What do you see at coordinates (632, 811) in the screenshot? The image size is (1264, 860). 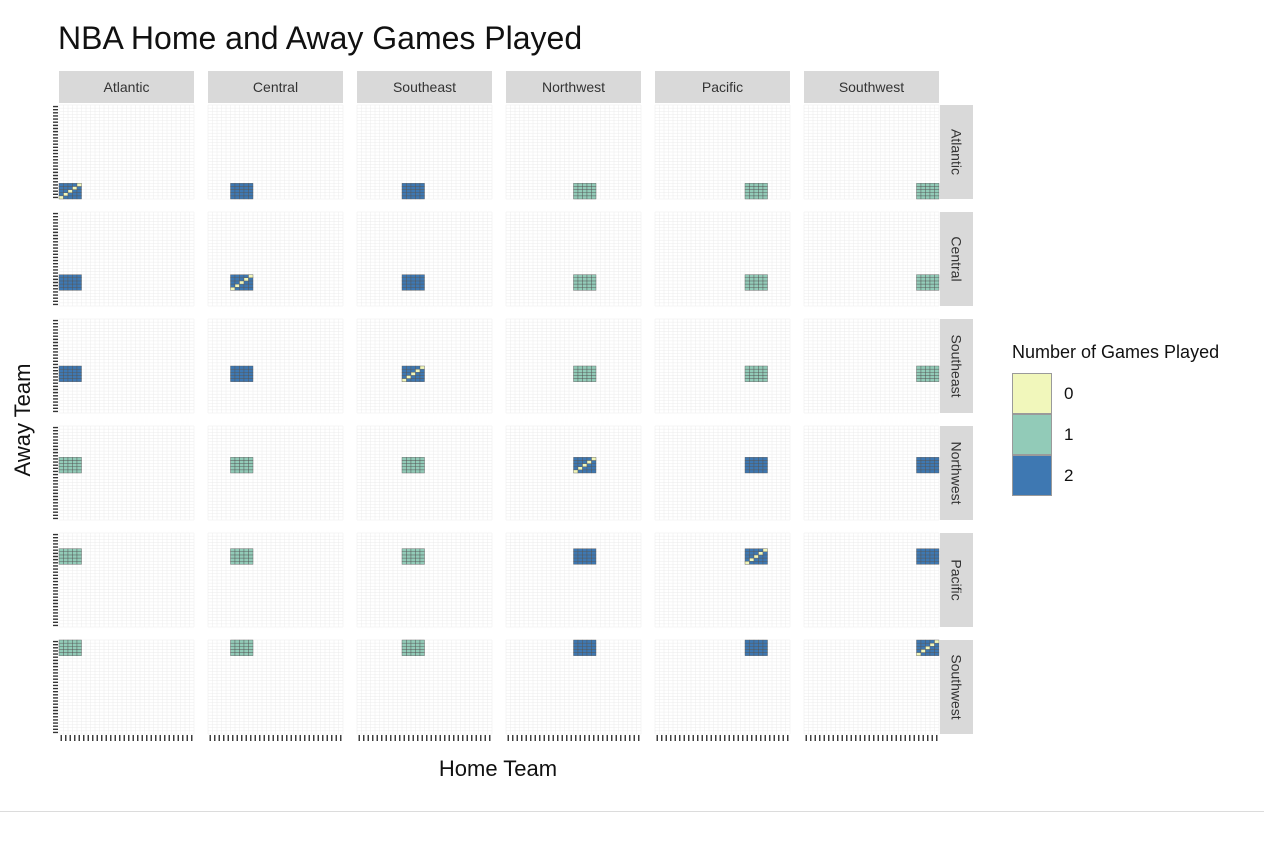 I see `footer-divider` at bounding box center [632, 811].